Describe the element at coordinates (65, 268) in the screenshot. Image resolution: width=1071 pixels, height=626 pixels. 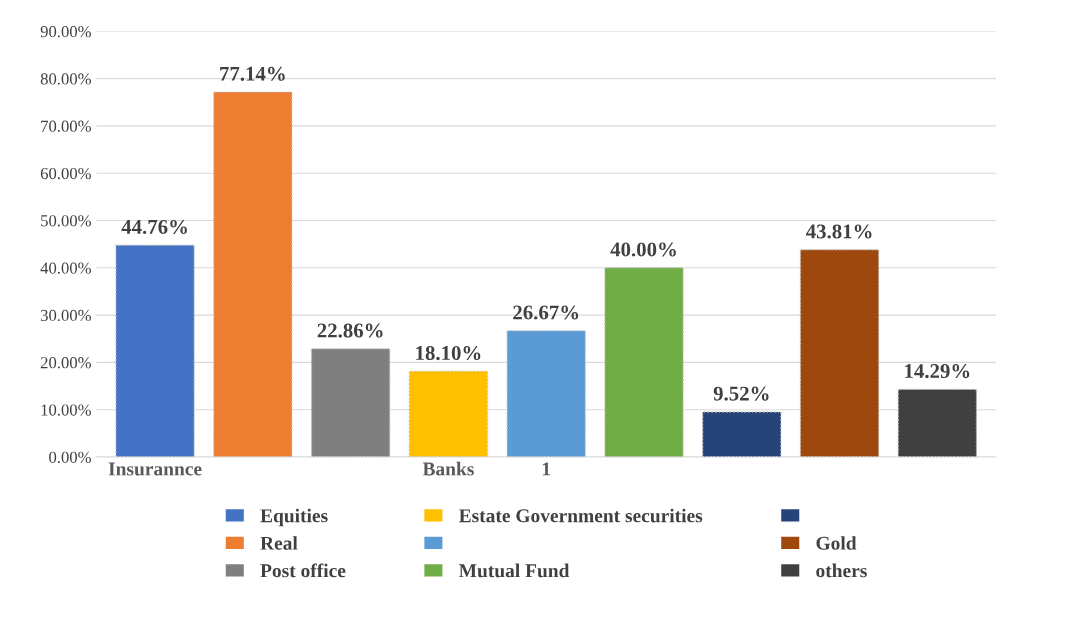
I see `y-tick-label: 40.00%` at that location.